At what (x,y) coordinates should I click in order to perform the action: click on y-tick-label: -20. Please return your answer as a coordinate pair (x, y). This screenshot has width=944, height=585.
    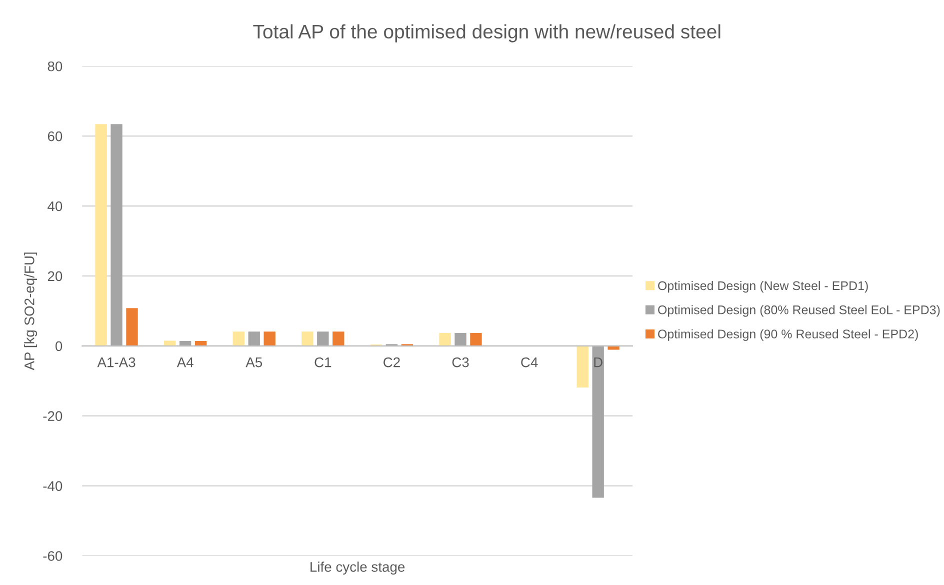
    Looking at the image, I should click on (52, 416).